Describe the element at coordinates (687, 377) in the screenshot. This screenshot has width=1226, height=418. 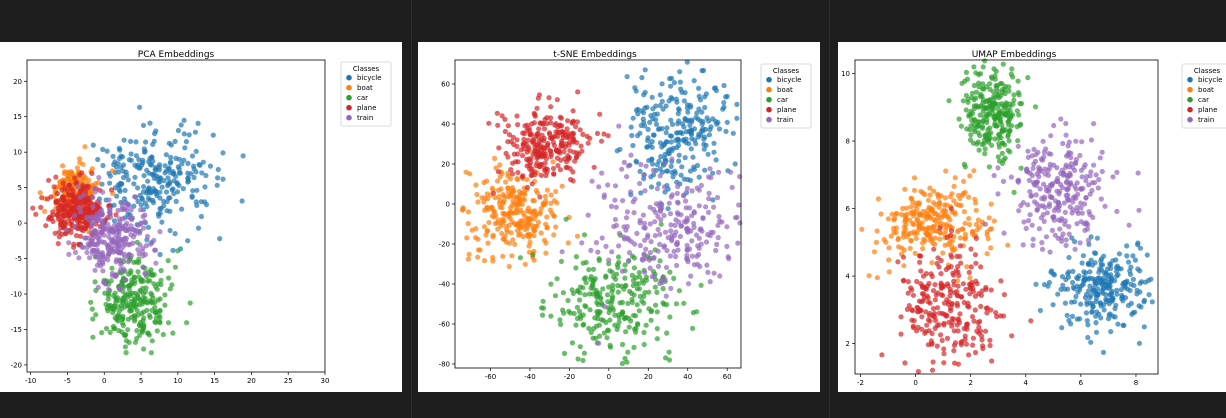
I see `x-tick-label: 40` at that location.